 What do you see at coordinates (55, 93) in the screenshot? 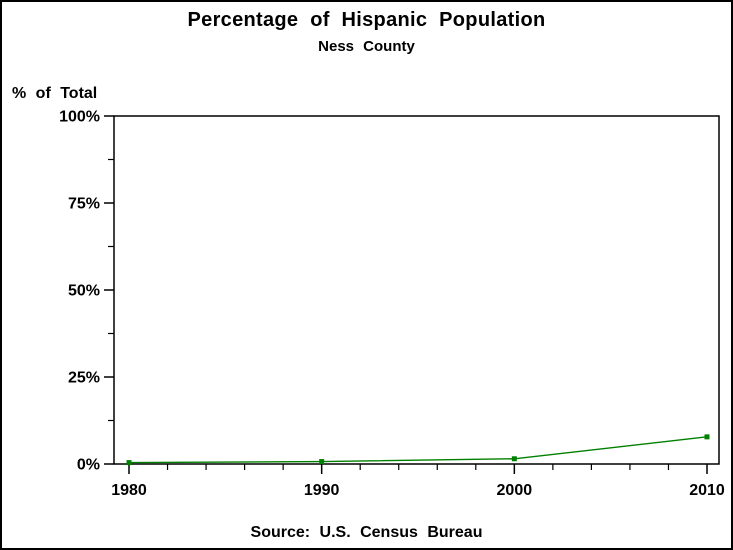
I see `y-axis-title: % of Total` at bounding box center [55, 93].